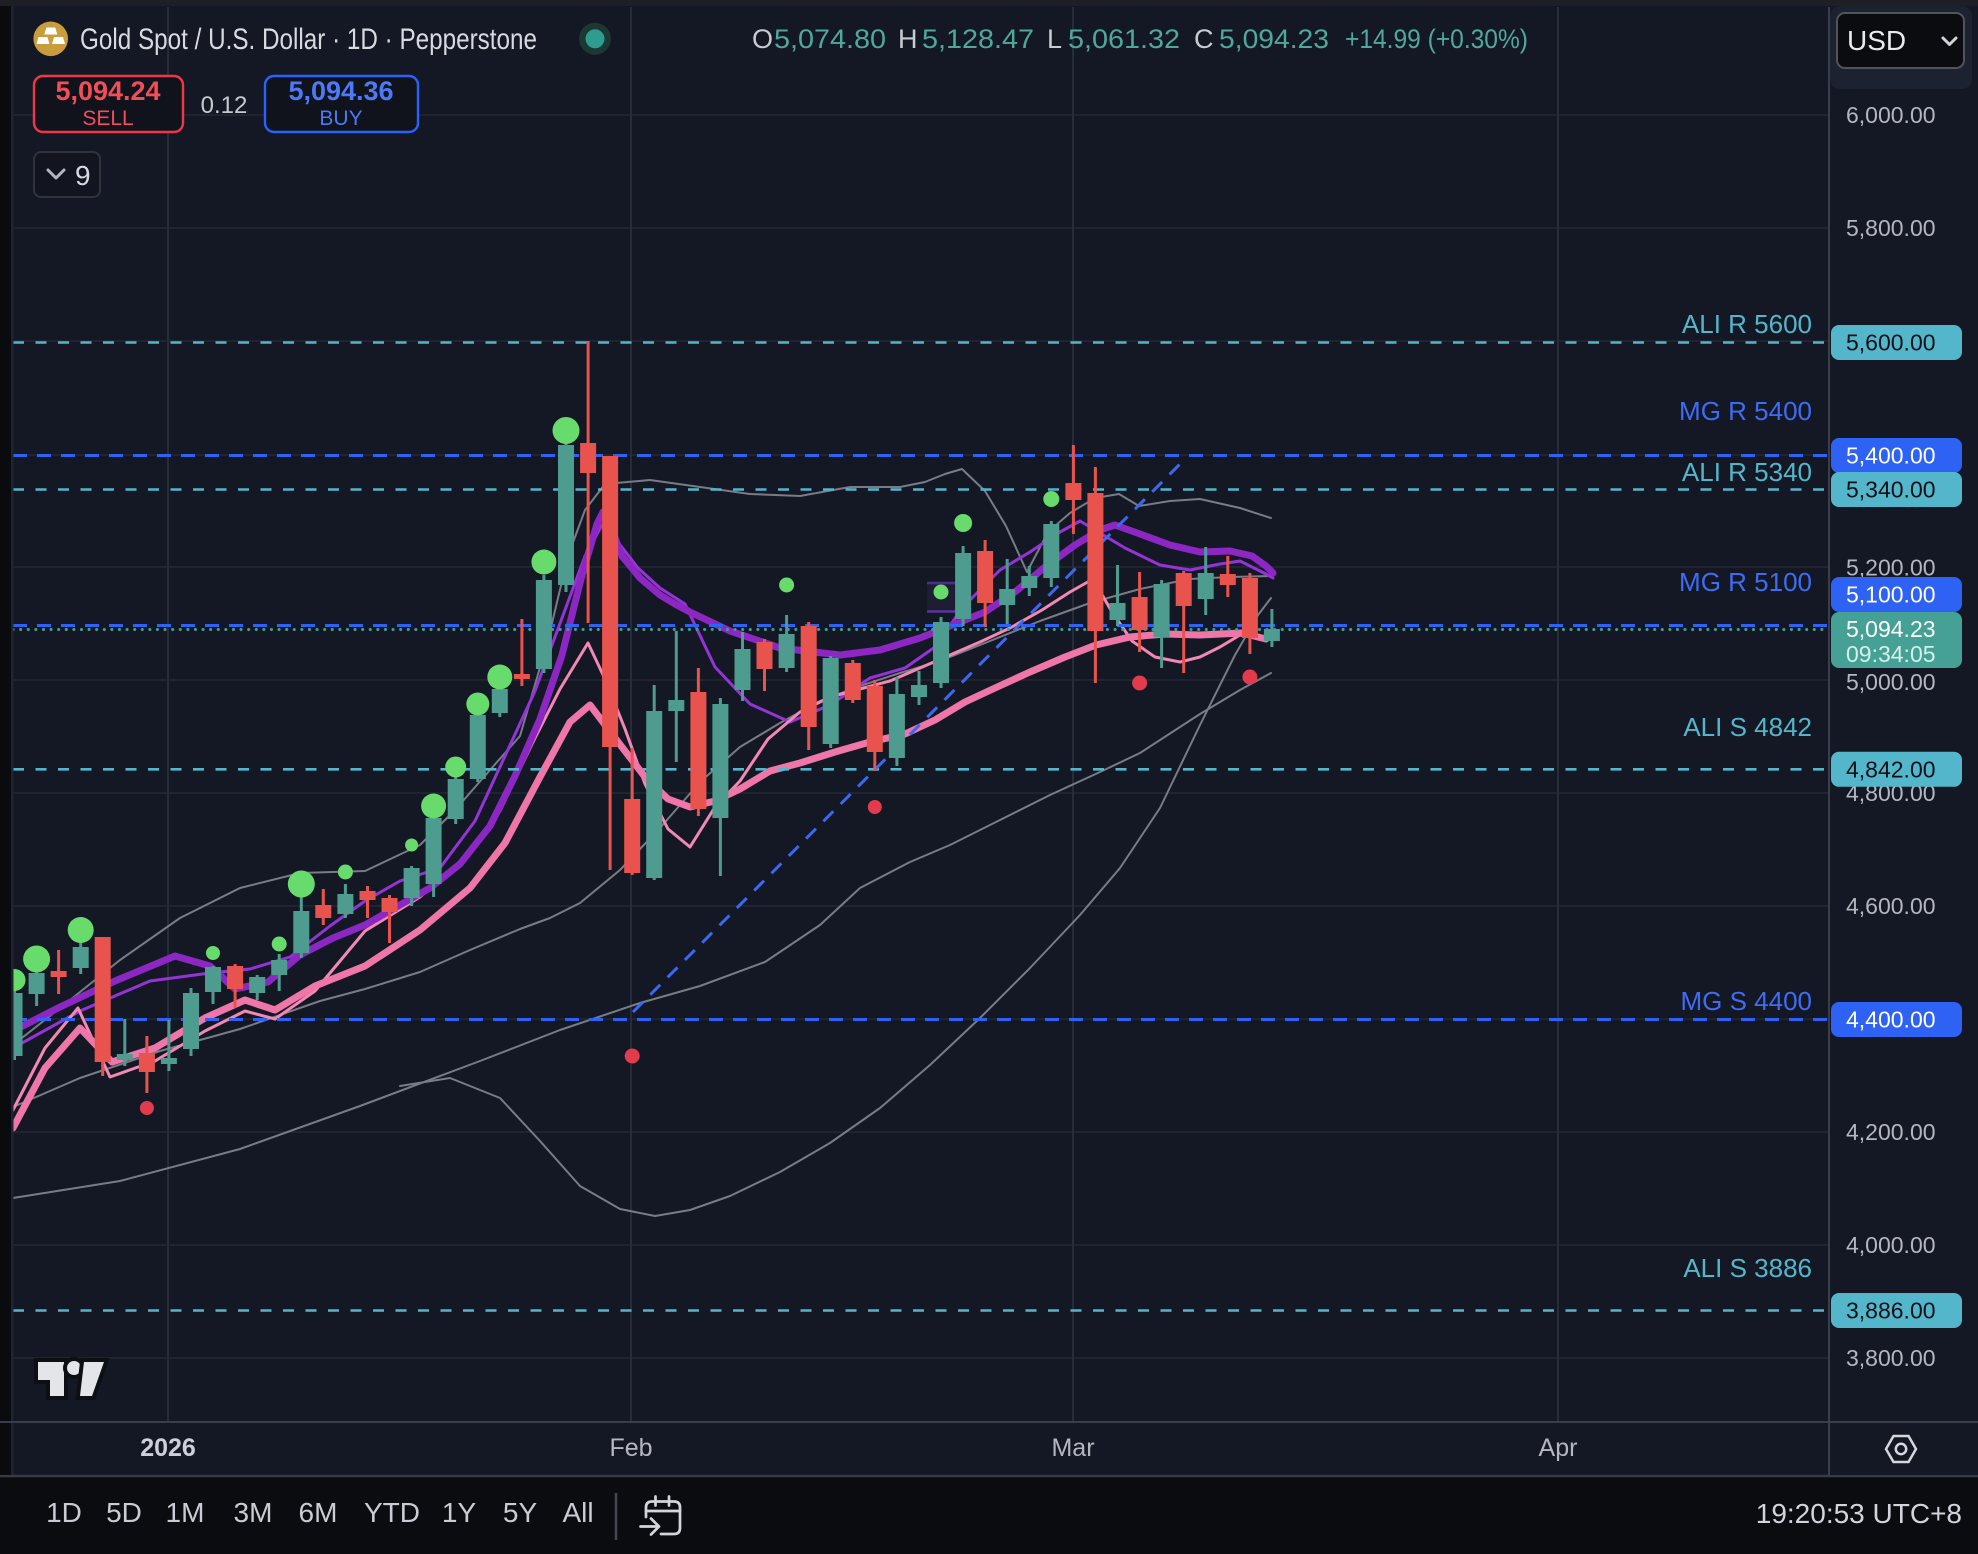 The height and width of the screenshot is (1554, 1978). Describe the element at coordinates (1745, 411) in the screenshot. I see `svg-text: MG R 5400` at that location.